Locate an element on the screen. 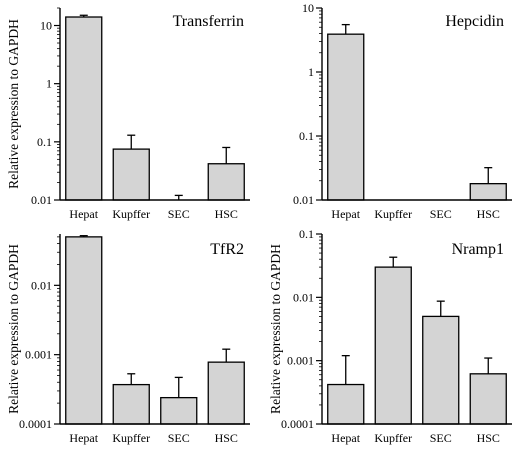 This screenshot has height=450, width=520. chart-title: TfR2 is located at coordinates (227, 249).